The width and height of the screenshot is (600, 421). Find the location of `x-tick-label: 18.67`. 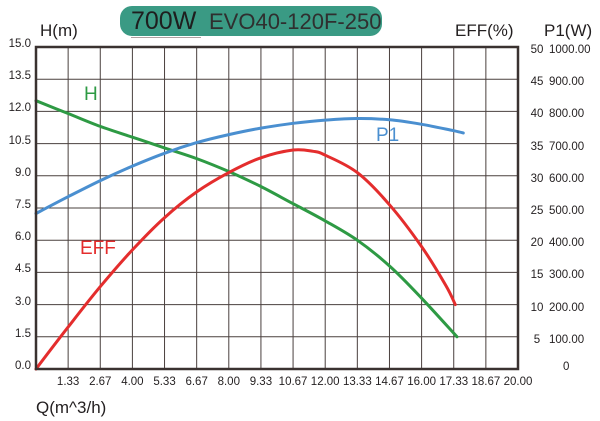

x-tick-label: 18.67 is located at coordinates (486, 382).